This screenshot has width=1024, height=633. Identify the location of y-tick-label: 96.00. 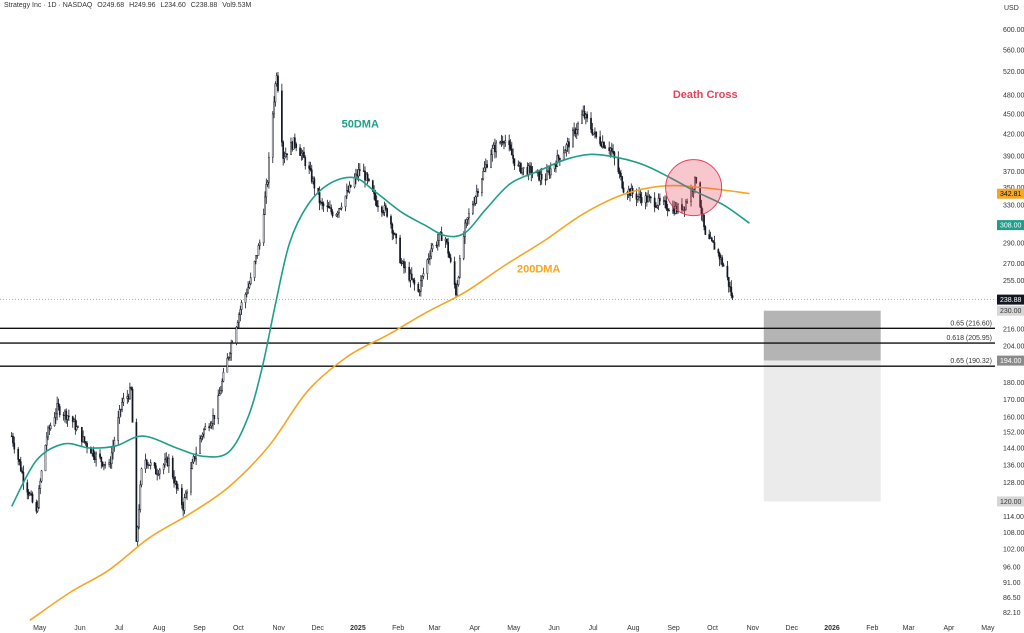
(1012, 567).